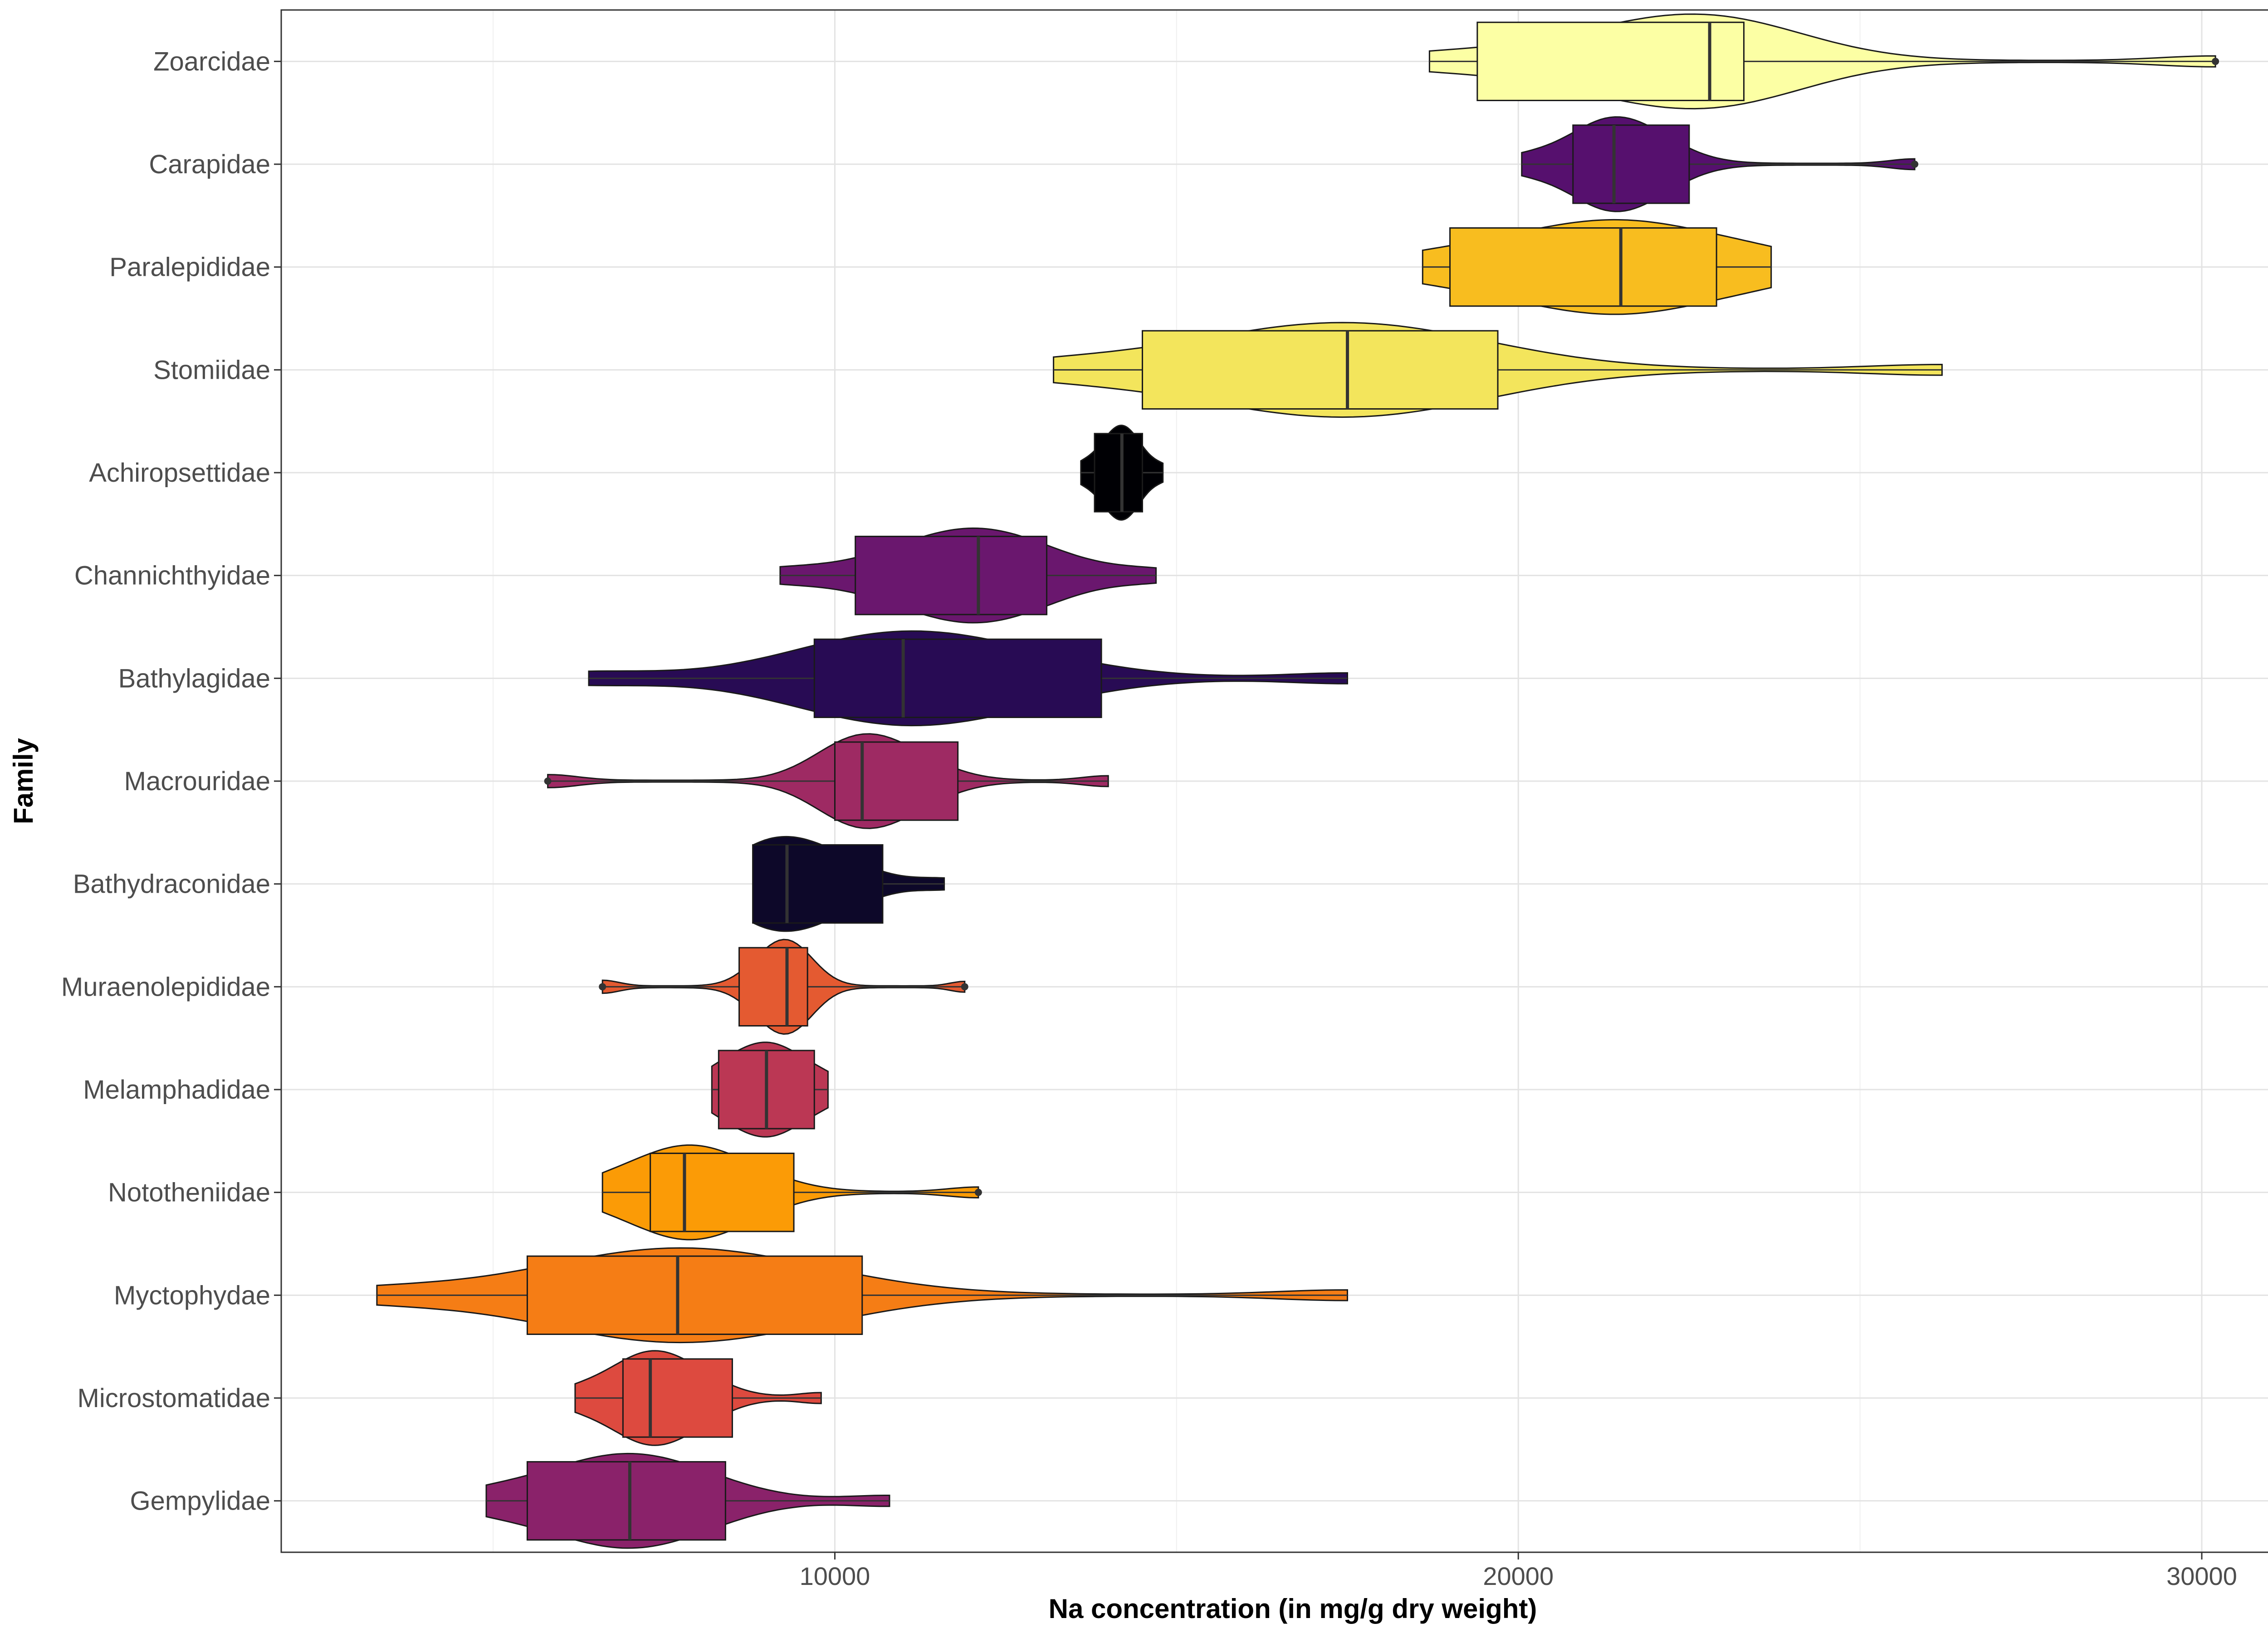 The width and height of the screenshot is (2268, 1633). I want to click on y-tick-label: Macrouridae, so click(197, 781).